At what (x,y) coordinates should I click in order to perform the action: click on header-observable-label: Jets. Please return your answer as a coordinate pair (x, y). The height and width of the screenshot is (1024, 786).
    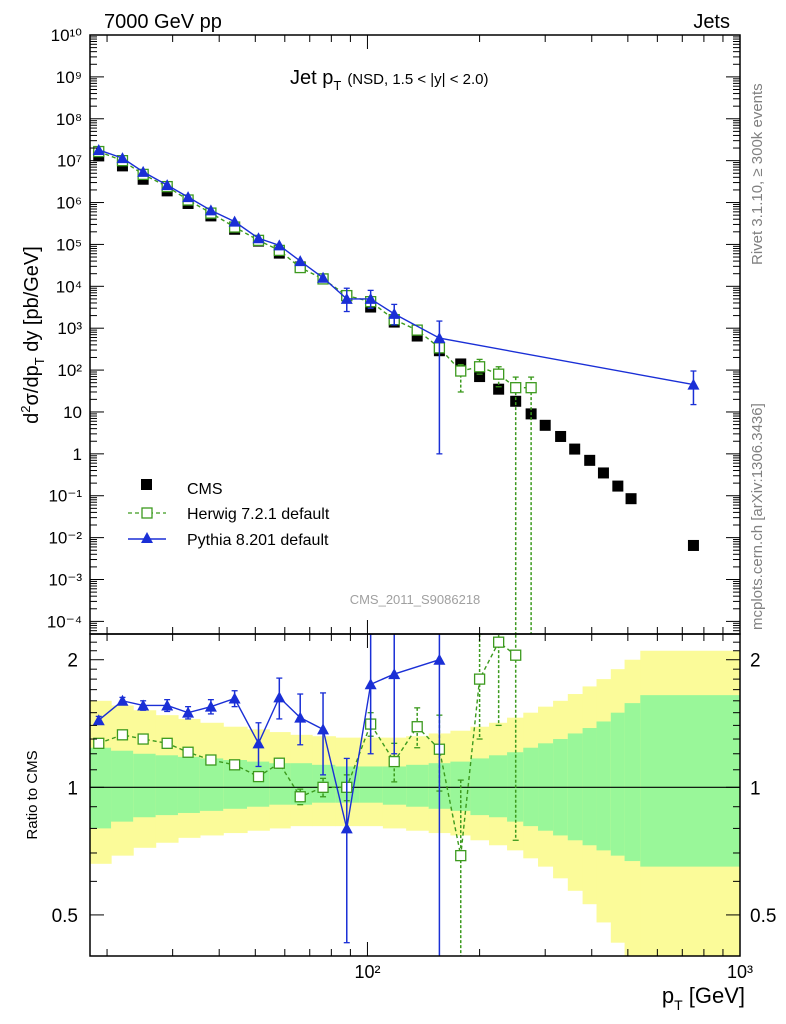
    Looking at the image, I should click on (711, 22).